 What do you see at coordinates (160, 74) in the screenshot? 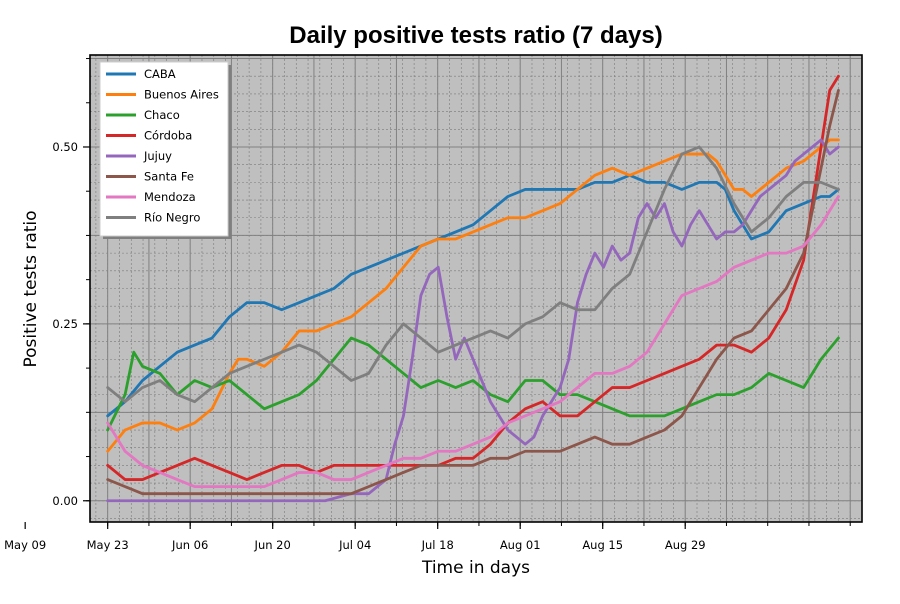
I see `legend-label: CABA` at bounding box center [160, 74].